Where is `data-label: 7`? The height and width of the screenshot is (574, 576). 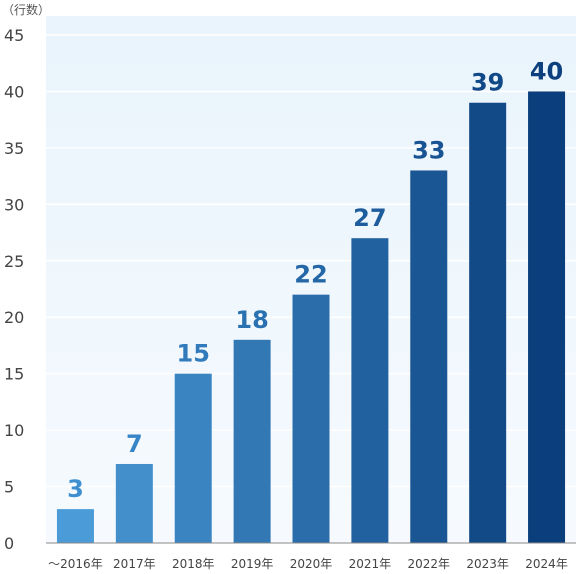
data-label: 7 is located at coordinates (134, 444).